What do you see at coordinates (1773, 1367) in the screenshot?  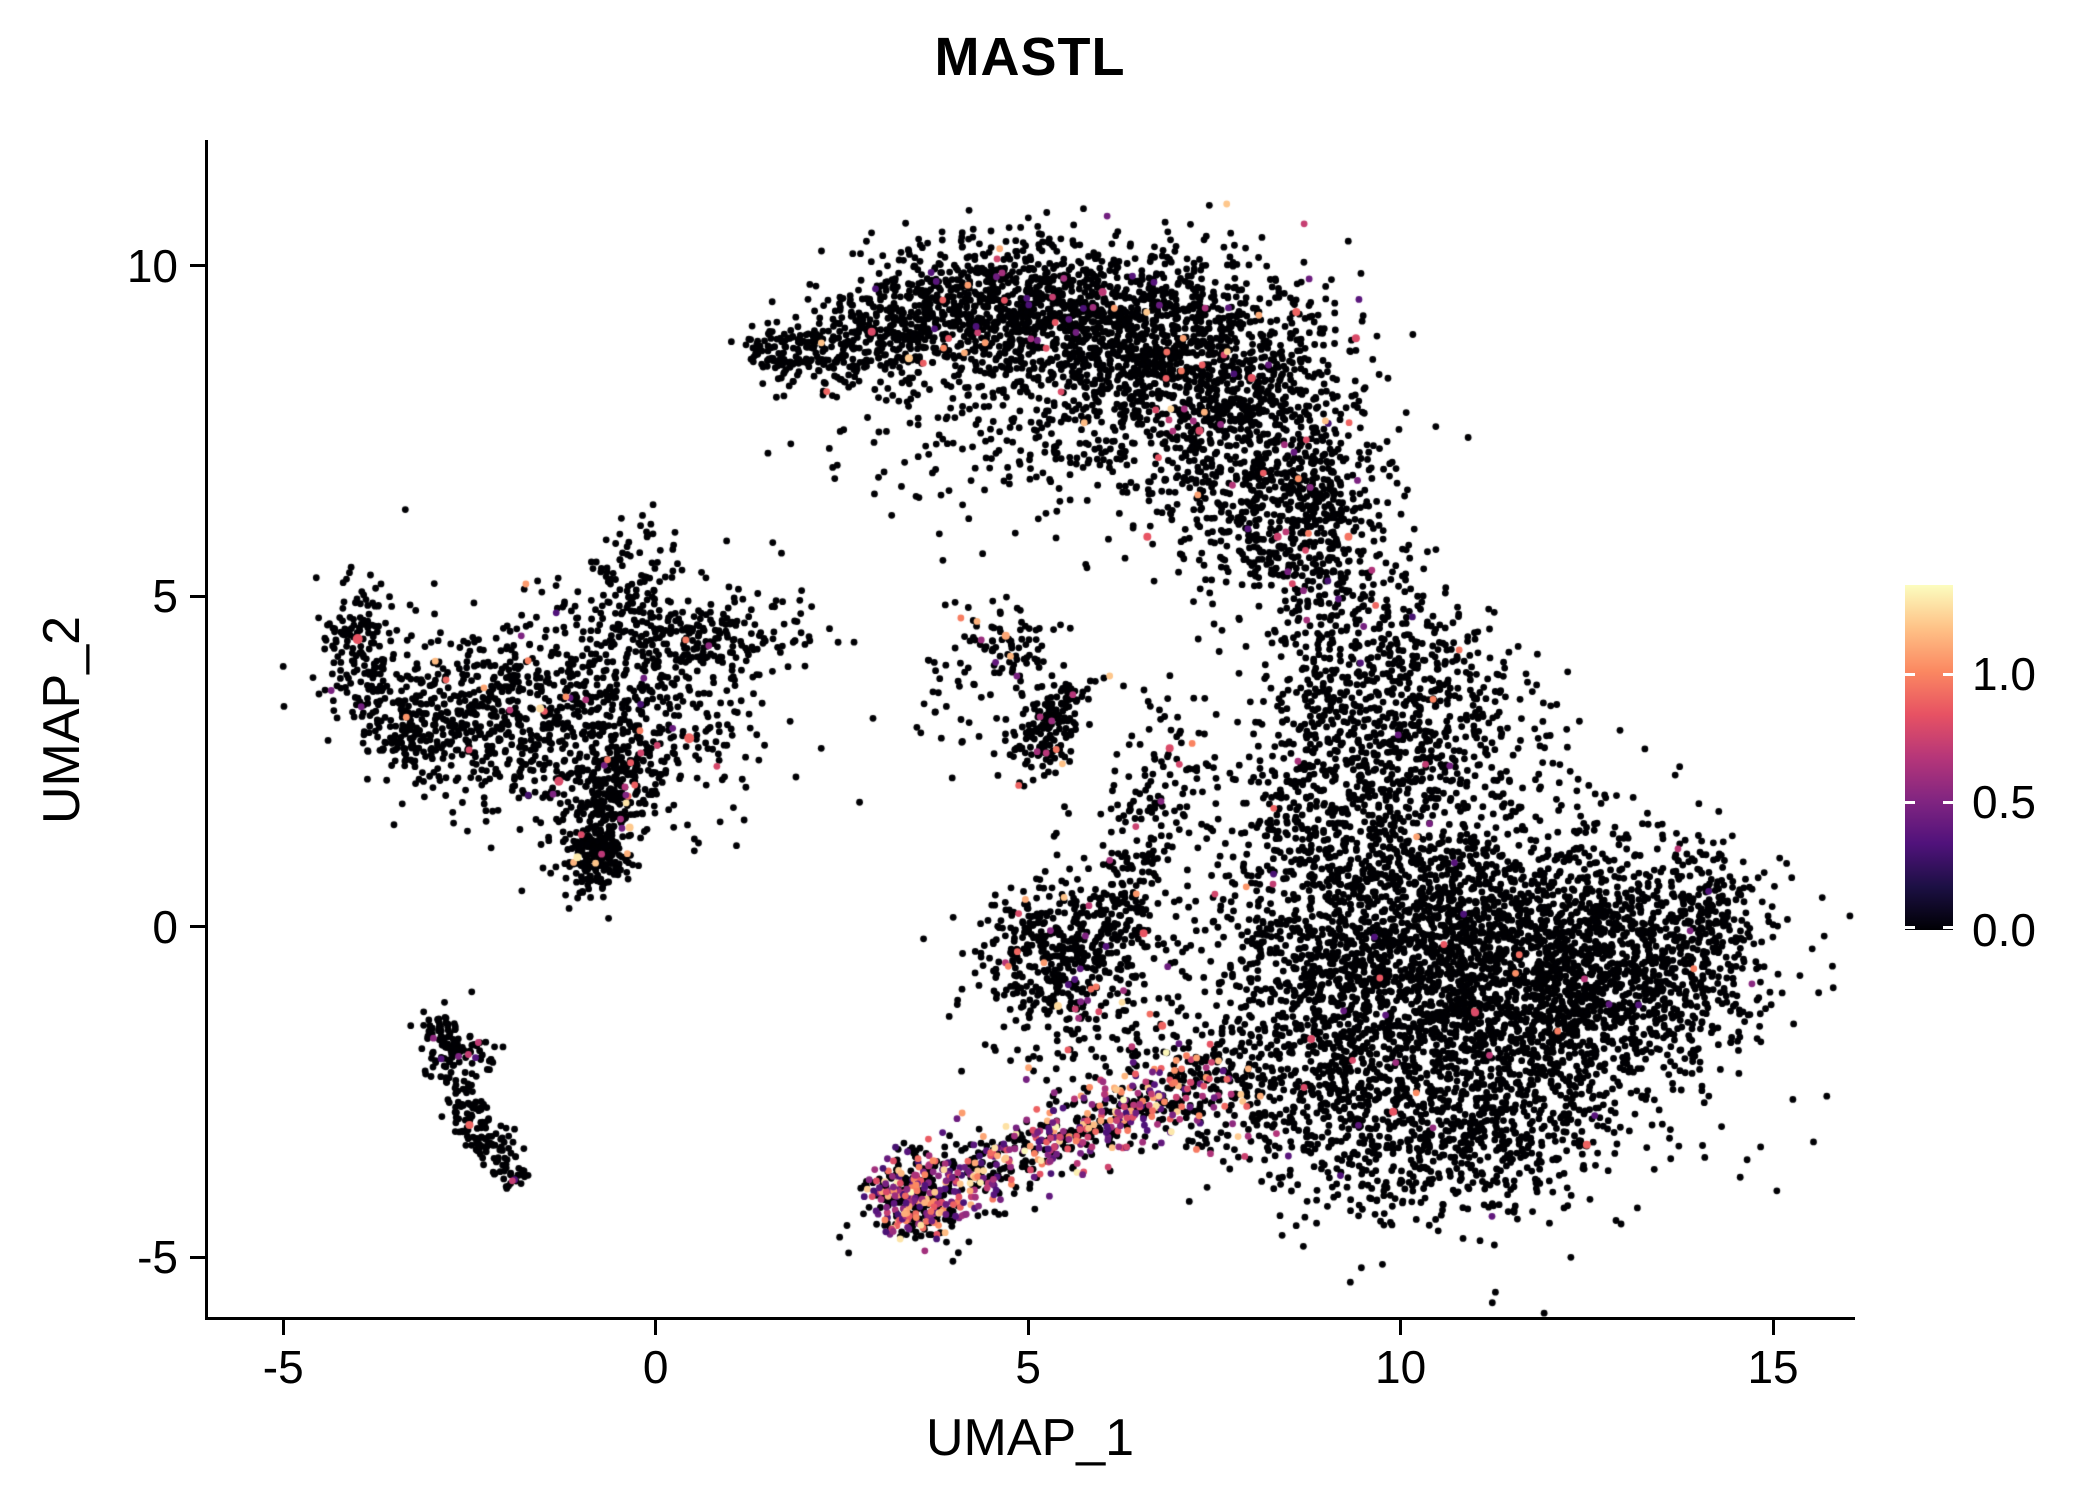 I see `x-tick-label: 15` at bounding box center [1773, 1367].